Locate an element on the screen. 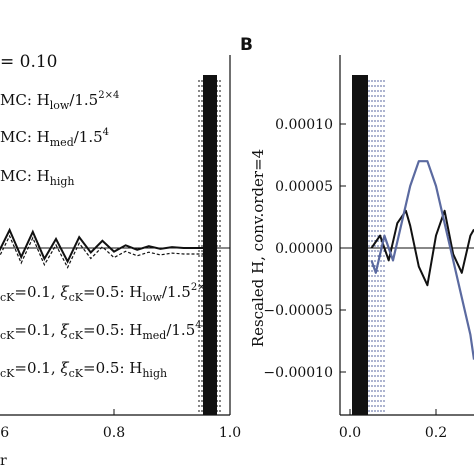  legend-ck-entry: cK=0.1, ξcK=0.5: Hhigh is located at coordinates (83, 369).